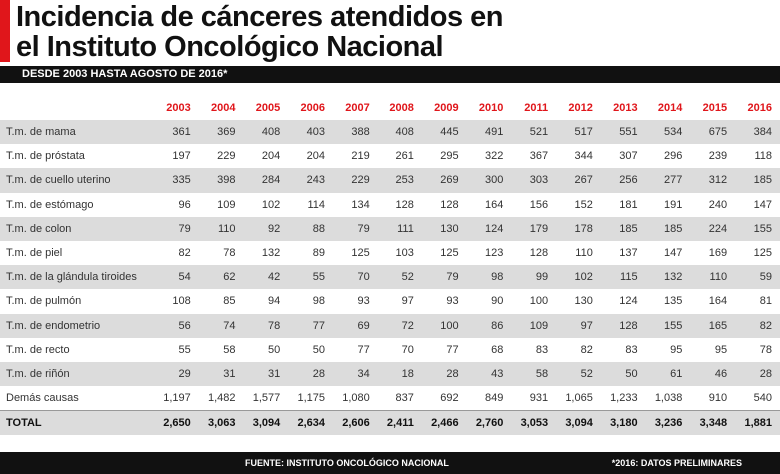  What do you see at coordinates (713, 132) in the screenshot?
I see `cell: 675` at bounding box center [713, 132].